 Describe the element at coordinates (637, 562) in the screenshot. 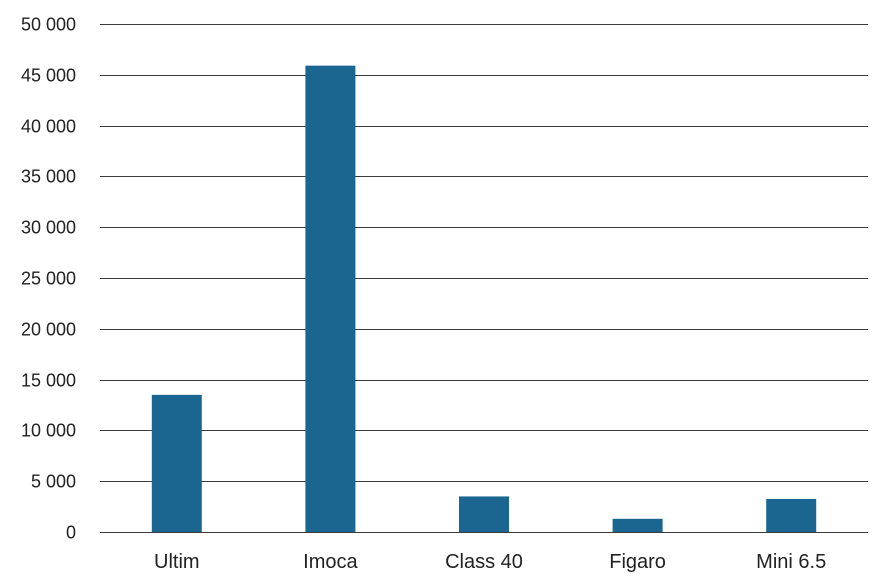

I see `x-category-label: Figaro` at that location.